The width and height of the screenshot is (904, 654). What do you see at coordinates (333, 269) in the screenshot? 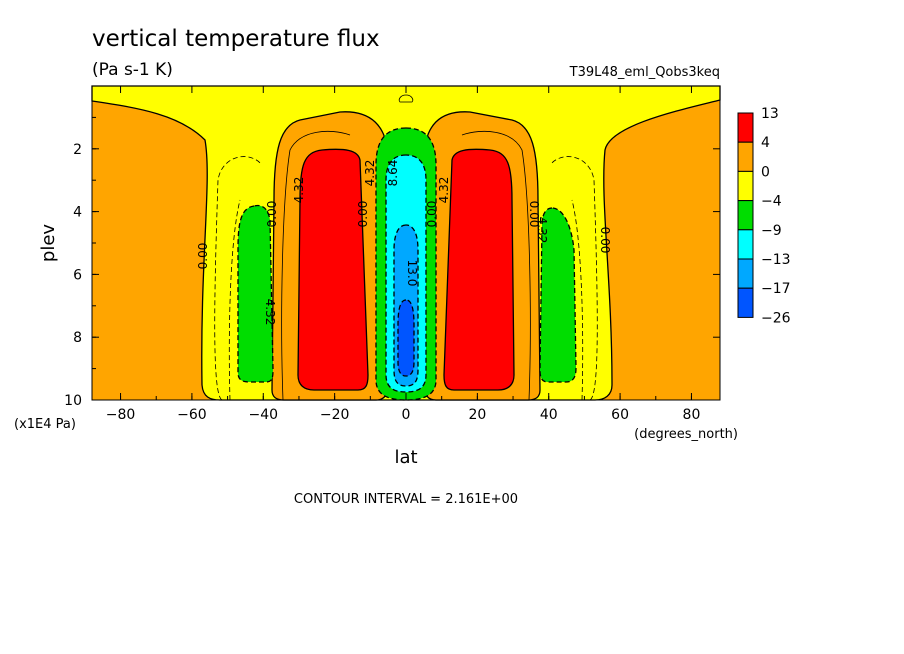
I see `region-positive-strong-south` at bounding box center [333, 269].